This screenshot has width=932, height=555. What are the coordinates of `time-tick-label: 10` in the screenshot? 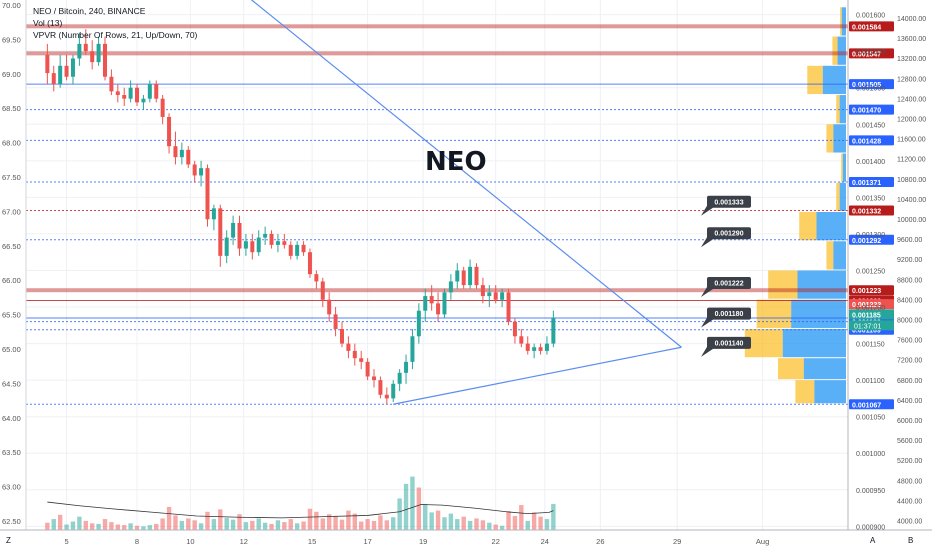 It's located at (190, 541).